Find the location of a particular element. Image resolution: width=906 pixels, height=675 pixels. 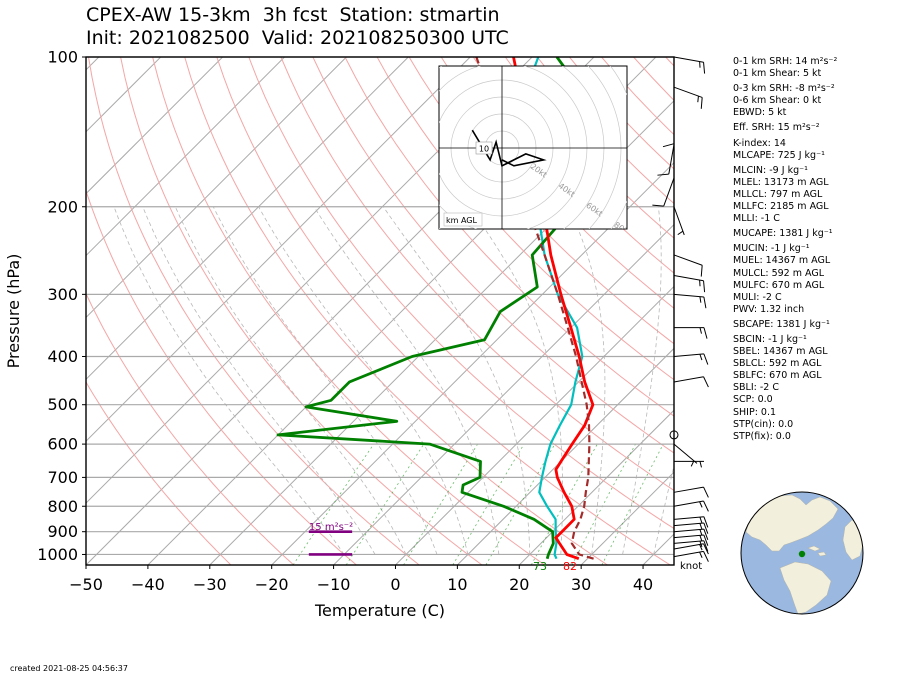

param-line: MULFC: 670 m AGL is located at coordinates (779, 285).